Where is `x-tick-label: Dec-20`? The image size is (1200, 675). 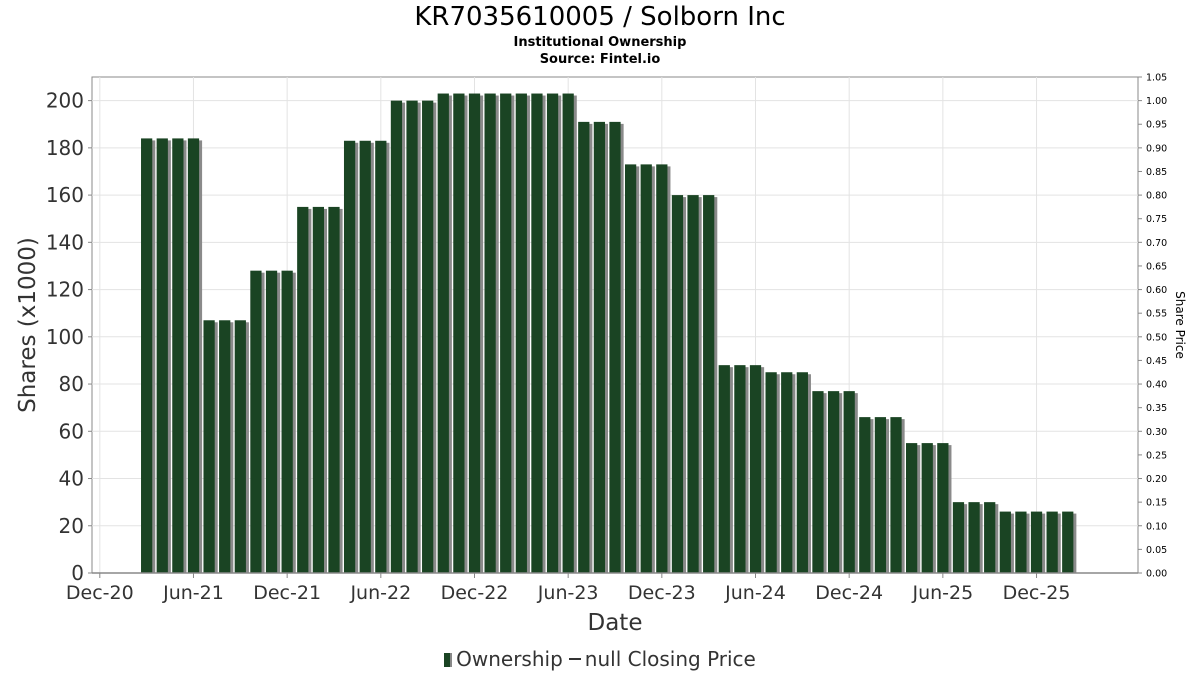
x-tick-label: Dec-20 is located at coordinates (100, 593).